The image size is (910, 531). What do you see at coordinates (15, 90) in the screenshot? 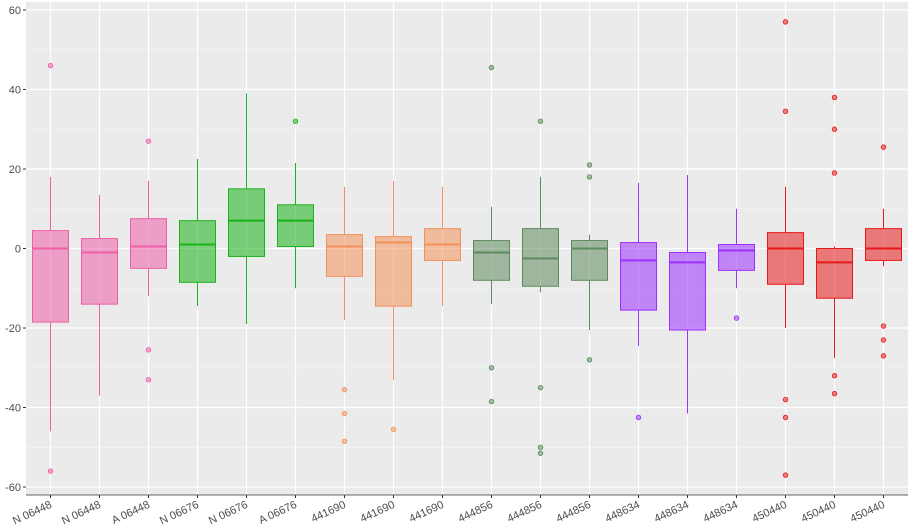
I see `y-tick-label: 40` at bounding box center [15, 90].